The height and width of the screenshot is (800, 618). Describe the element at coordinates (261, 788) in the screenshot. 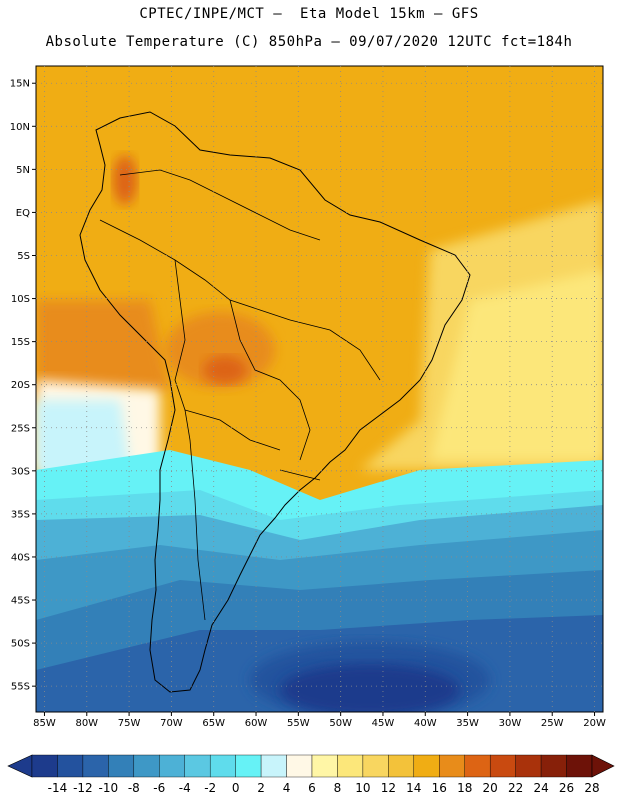

I see `colorbar-label: 2` at that location.